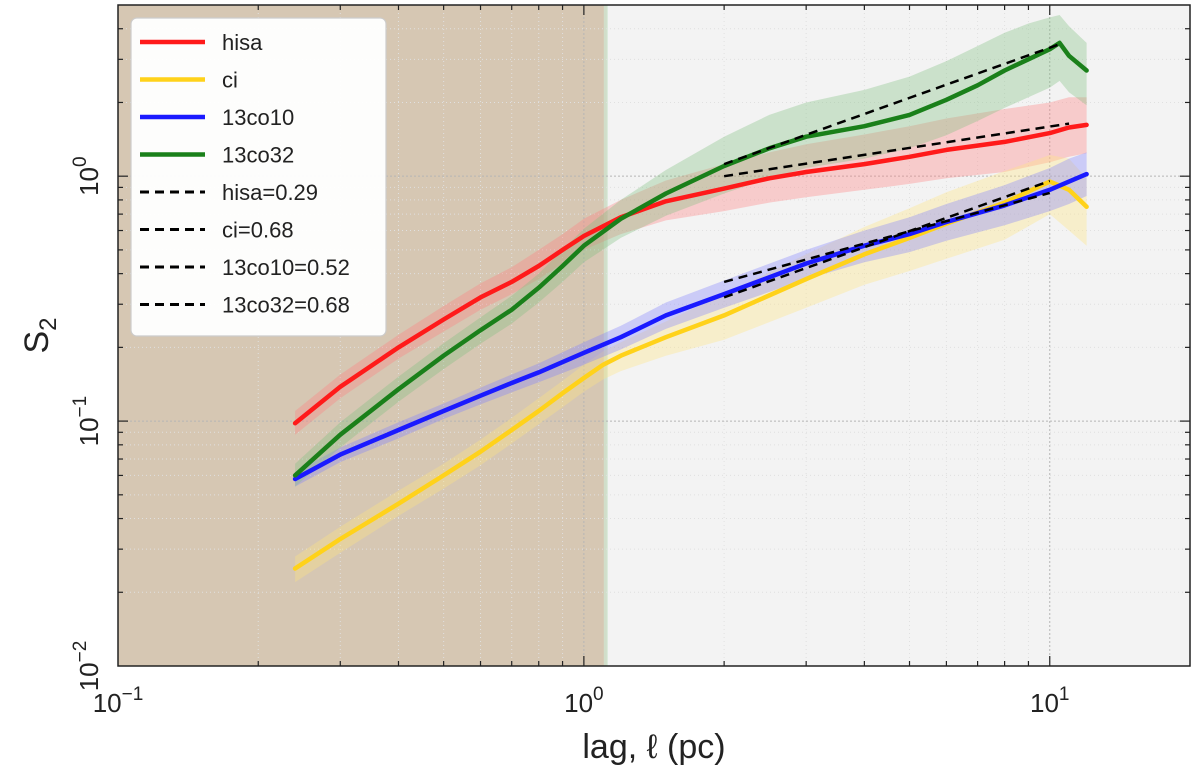 The width and height of the screenshot is (1200, 769). What do you see at coordinates (896, 150) in the screenshot?
I see `fit-line-hisa` at bounding box center [896, 150].